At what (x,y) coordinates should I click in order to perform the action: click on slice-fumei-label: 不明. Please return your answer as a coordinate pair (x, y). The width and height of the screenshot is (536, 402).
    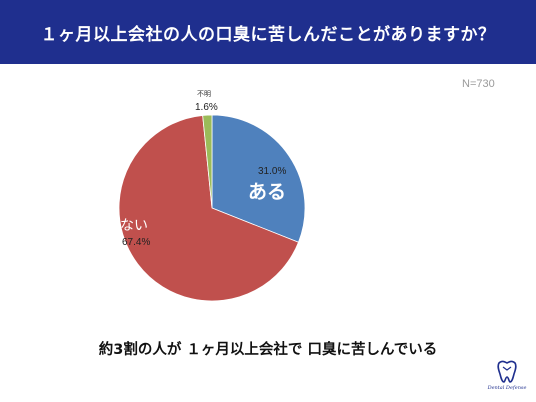
    Looking at the image, I should click on (204, 94).